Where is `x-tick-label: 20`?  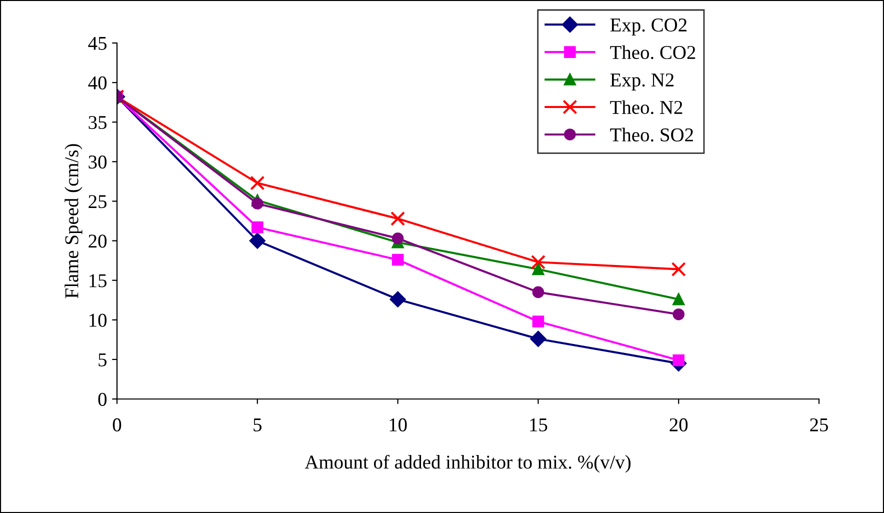
x-tick-label: 20 is located at coordinates (679, 425).